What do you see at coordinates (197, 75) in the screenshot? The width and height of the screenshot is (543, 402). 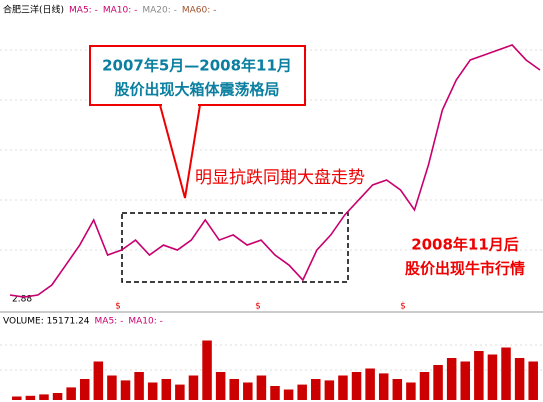 I see `callout-box` at bounding box center [197, 75].